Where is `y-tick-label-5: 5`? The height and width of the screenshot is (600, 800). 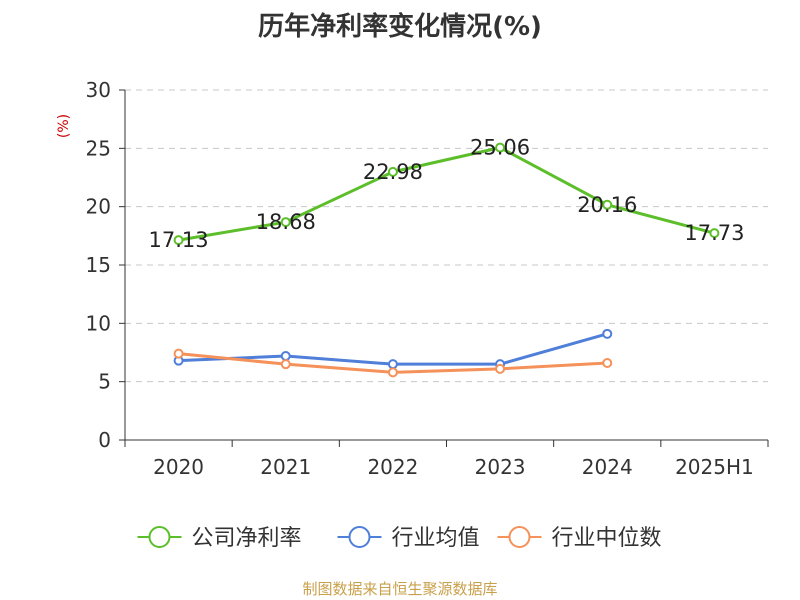
y-tick-label-5: 5 is located at coordinates (104, 382).